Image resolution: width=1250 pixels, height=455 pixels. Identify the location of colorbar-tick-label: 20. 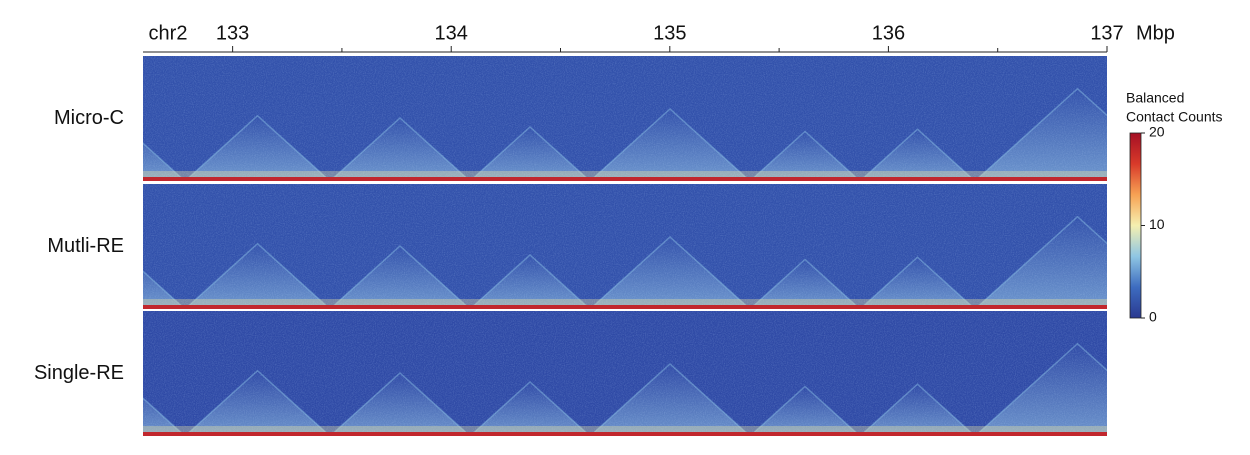
(1157, 132).